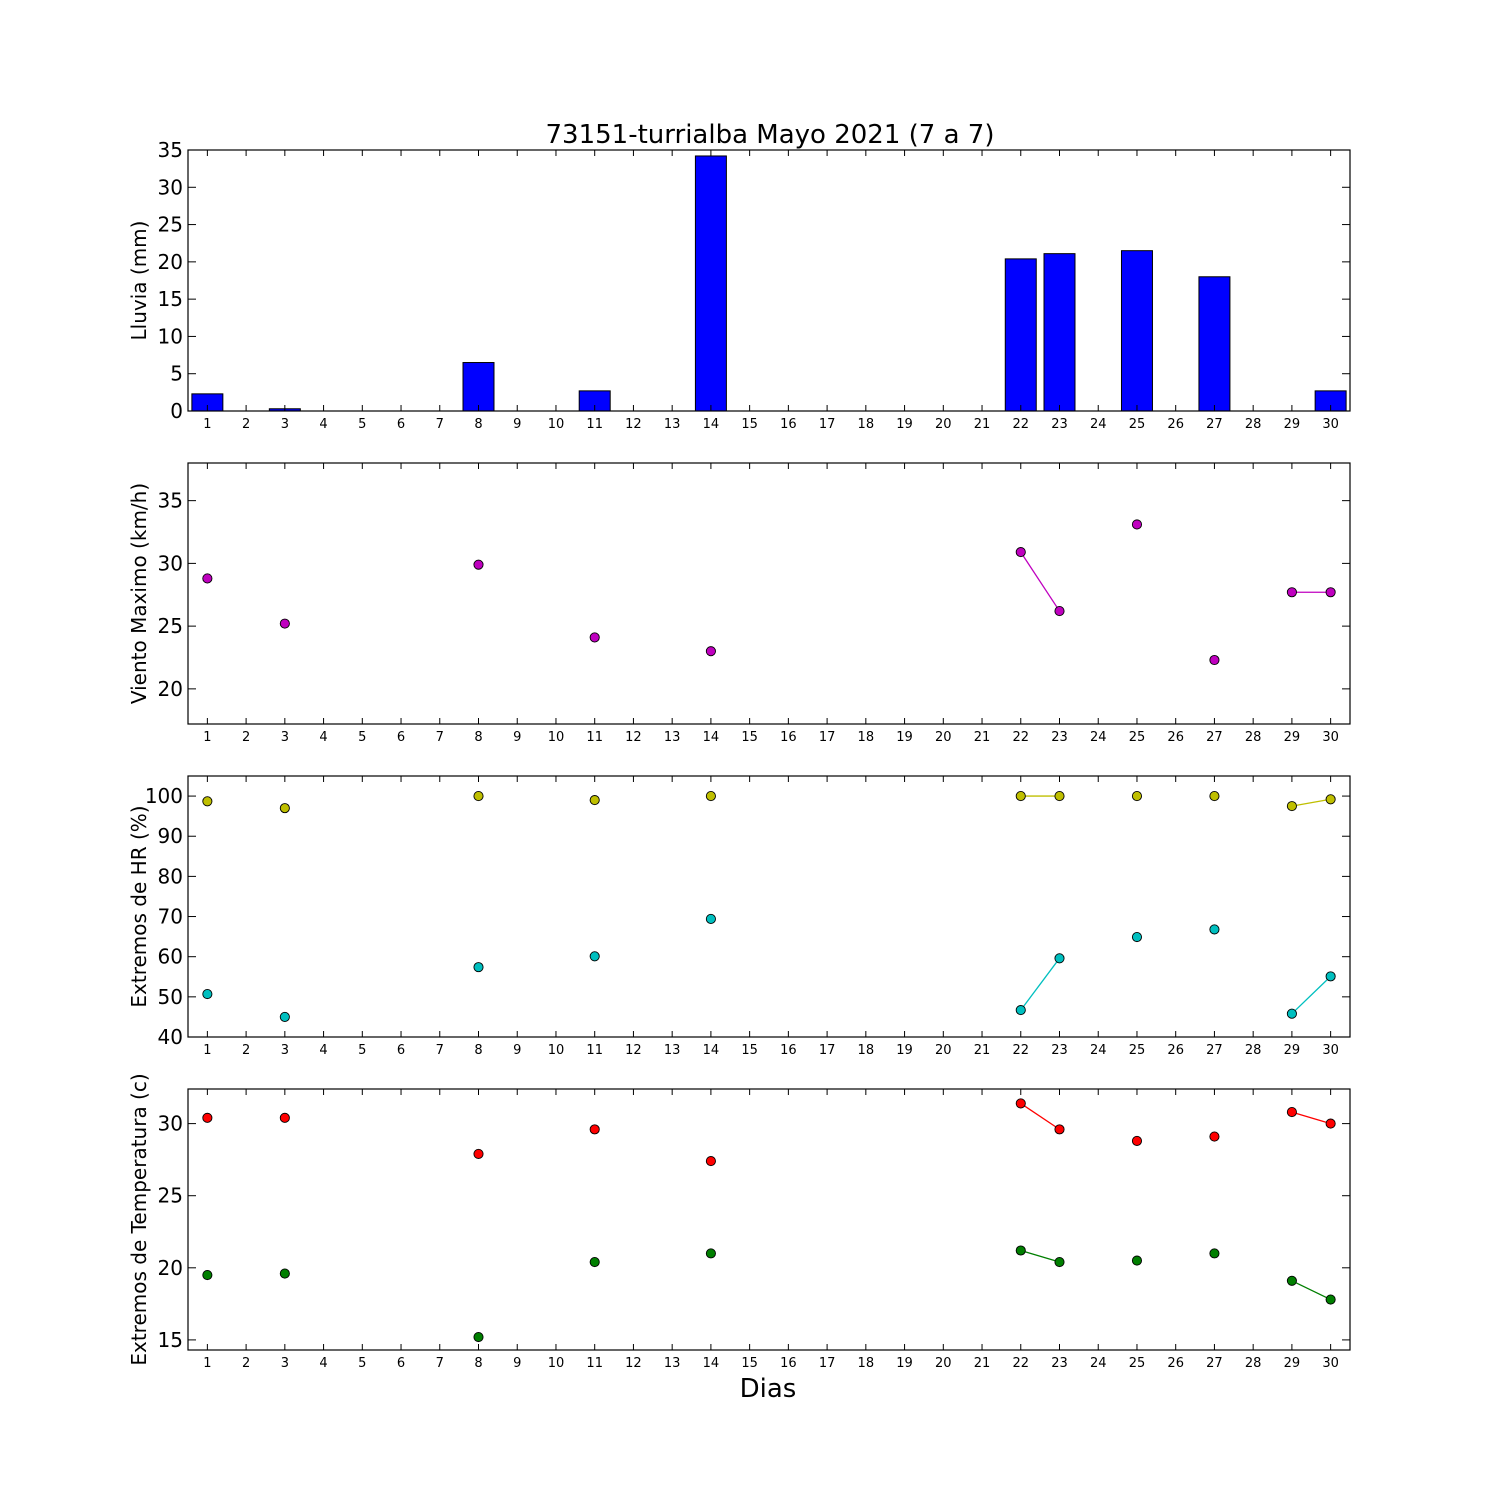 The image size is (1500, 1500). Describe the element at coordinates (943, 737) in the screenshot. I see `x-tick-label-20: 20` at that location.